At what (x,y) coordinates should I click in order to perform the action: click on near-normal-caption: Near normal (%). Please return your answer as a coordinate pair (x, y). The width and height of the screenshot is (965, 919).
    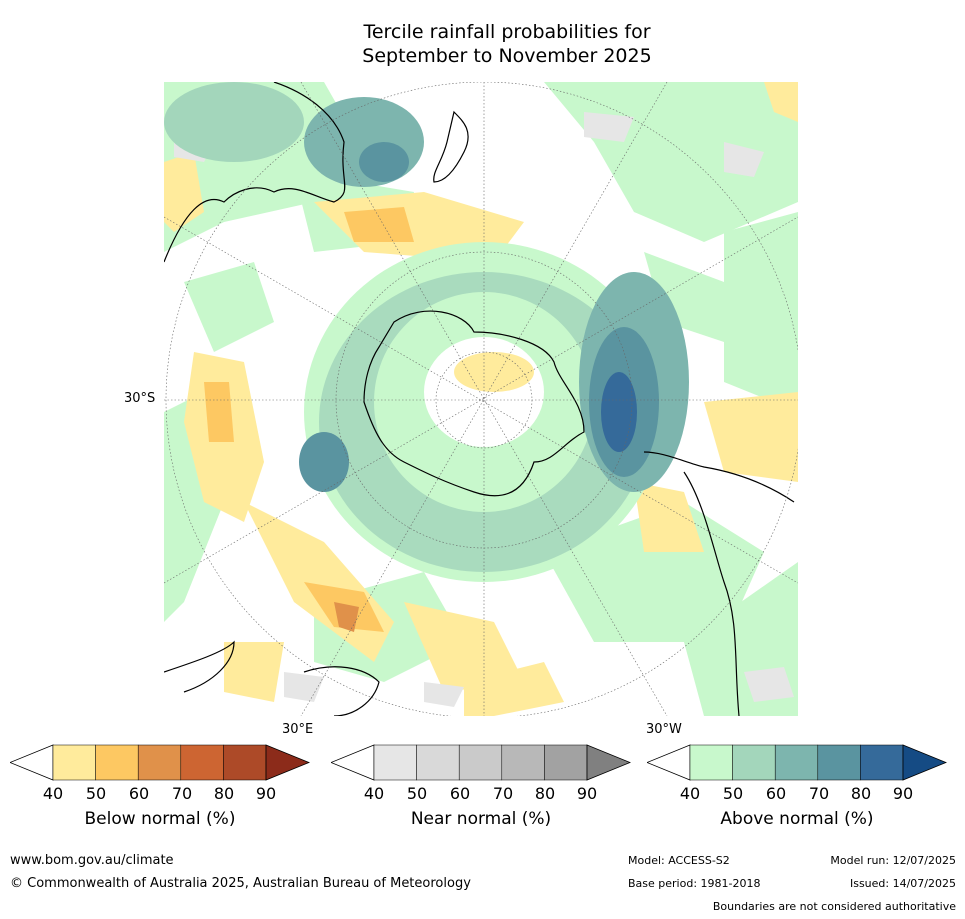
    Looking at the image, I should click on (481, 819).